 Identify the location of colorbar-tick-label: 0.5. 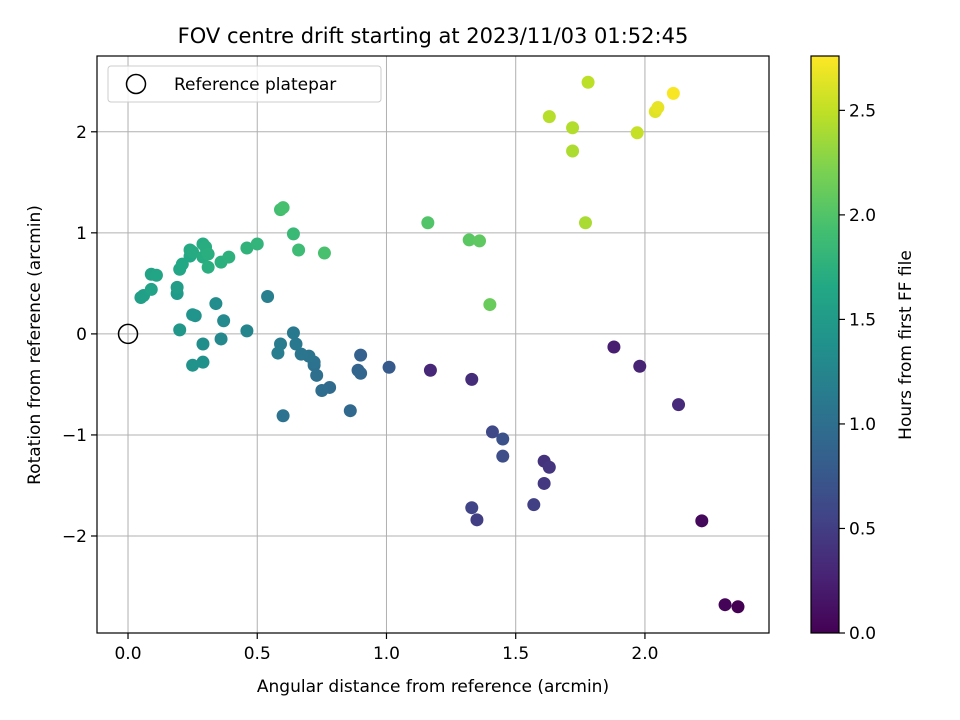
(862, 529).